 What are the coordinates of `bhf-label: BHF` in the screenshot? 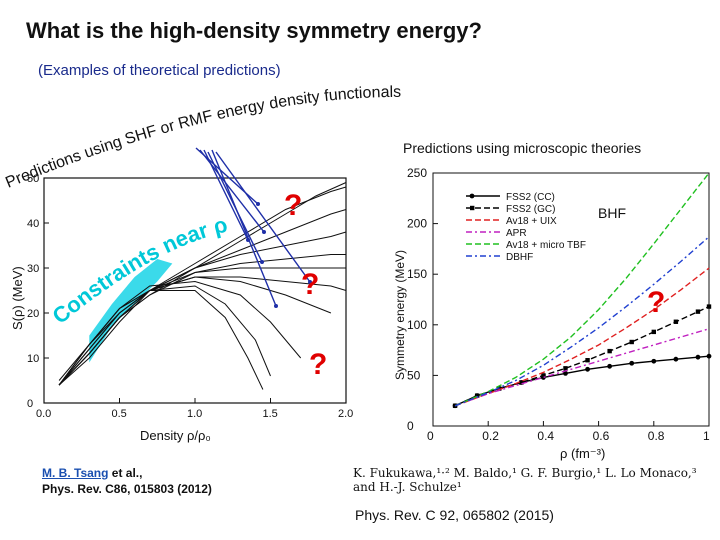 It's located at (612, 213).